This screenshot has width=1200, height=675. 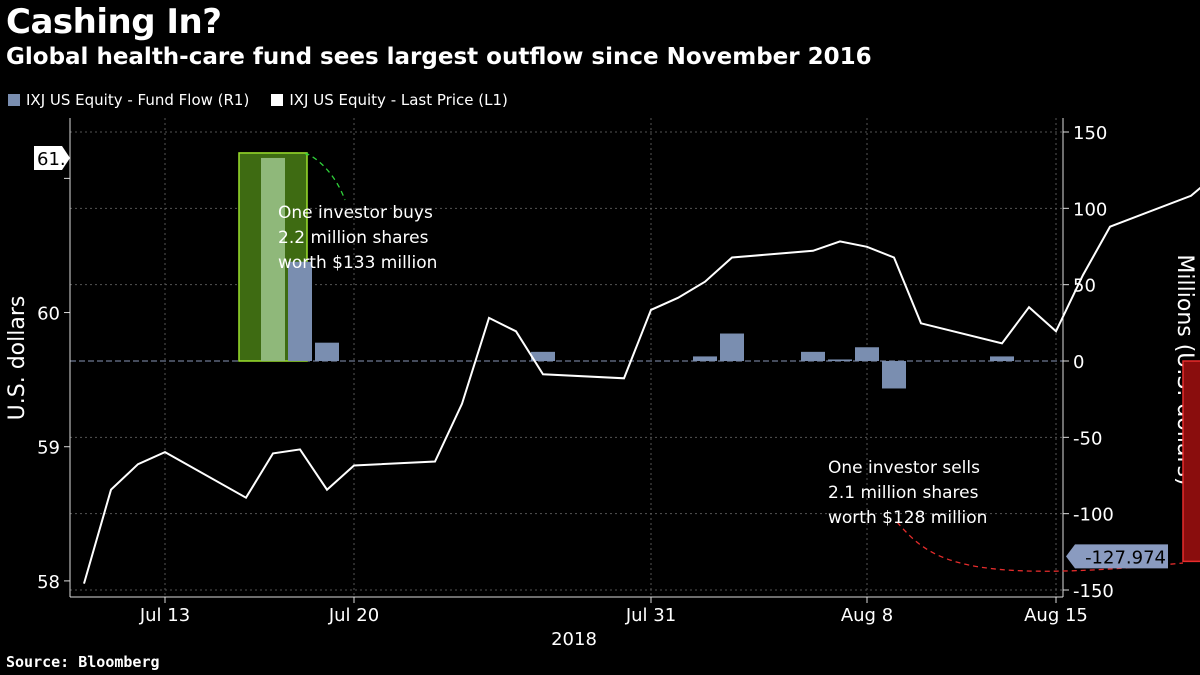 What do you see at coordinates (355, 213) in the screenshot?
I see `buy-annotation-line-0: One investor buys` at bounding box center [355, 213].